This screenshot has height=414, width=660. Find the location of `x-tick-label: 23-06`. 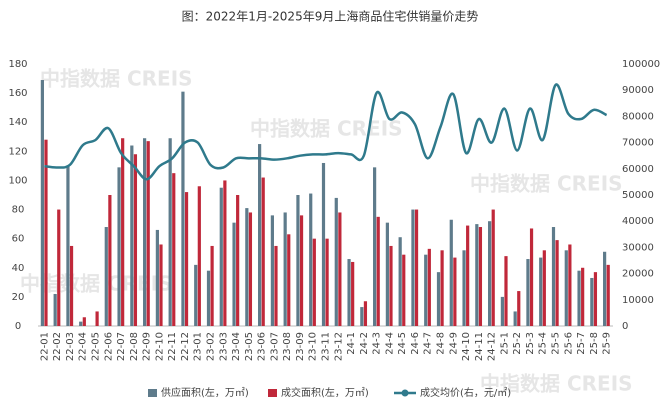

x-tick-label: 23-06 is located at coordinates (262, 346).